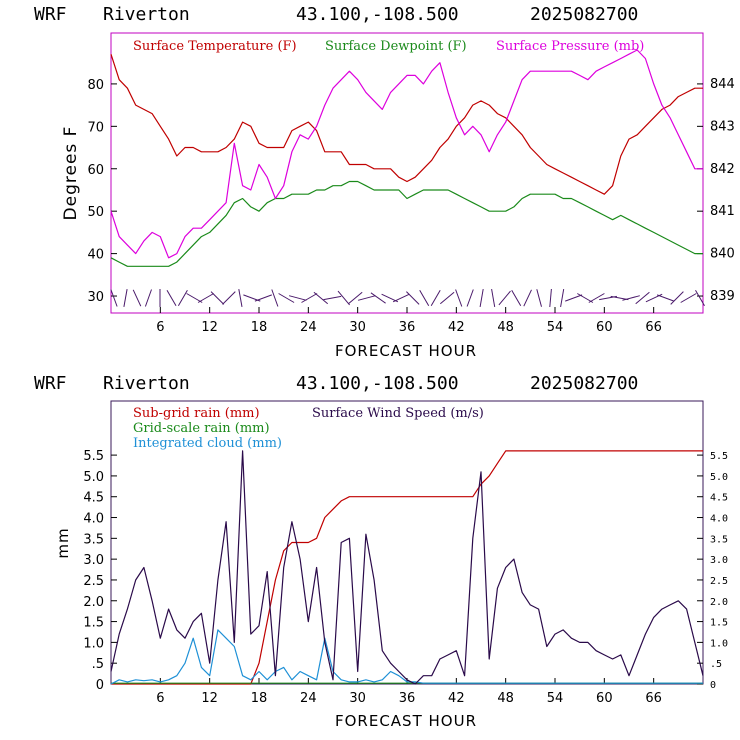 This screenshot has width=740, height=740. Describe the element at coordinates (719, 643) in the screenshot. I see `y2-tick-label: 1.0` at that location.